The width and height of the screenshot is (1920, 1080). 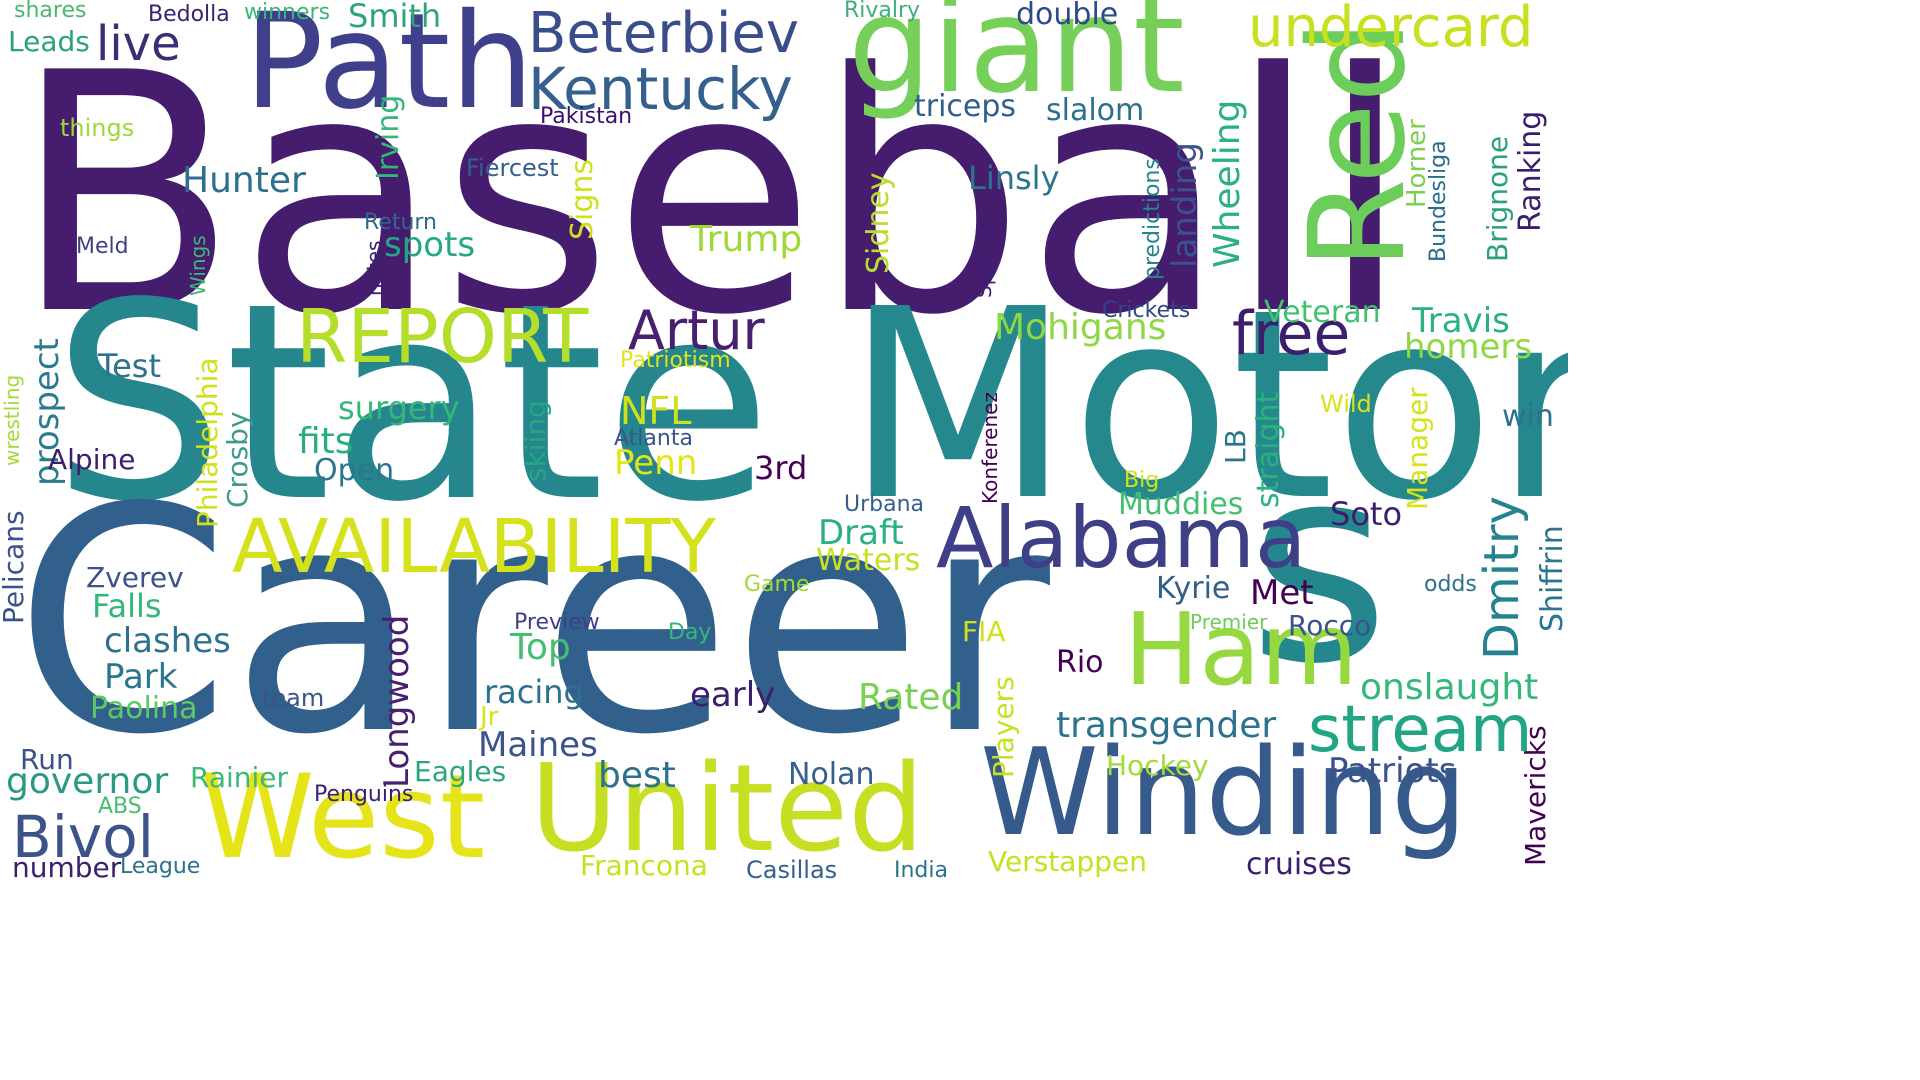 What do you see at coordinates (1438, 201) in the screenshot?
I see `cloud-word: Bundesliga` at bounding box center [1438, 201].